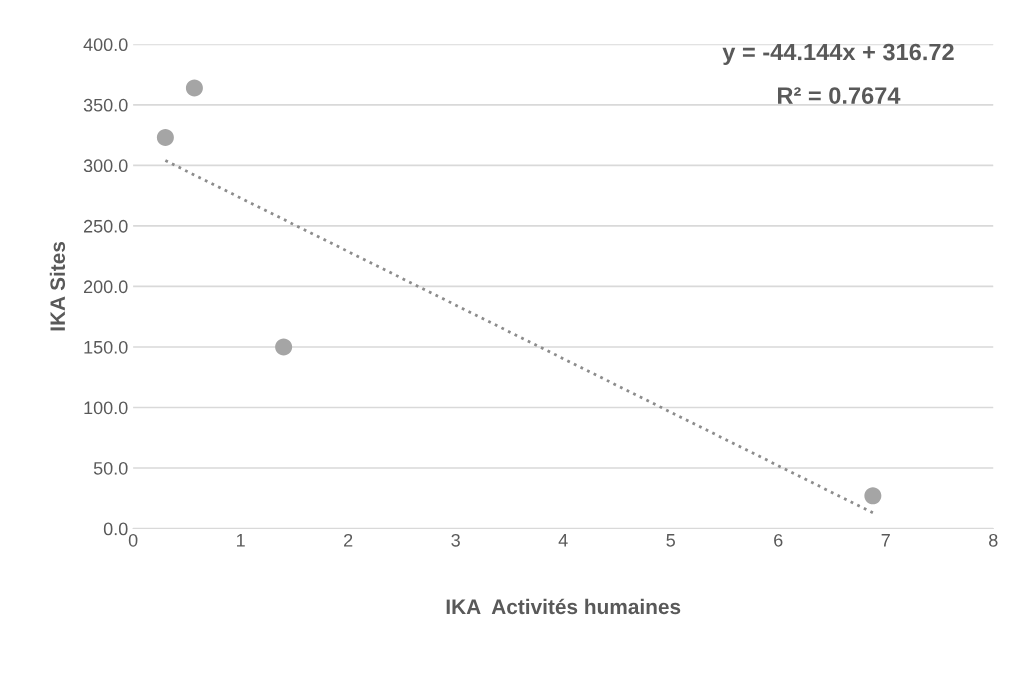  Describe the element at coordinates (105, 287) in the screenshot. I see `y-tick-label: 200.0` at that location.